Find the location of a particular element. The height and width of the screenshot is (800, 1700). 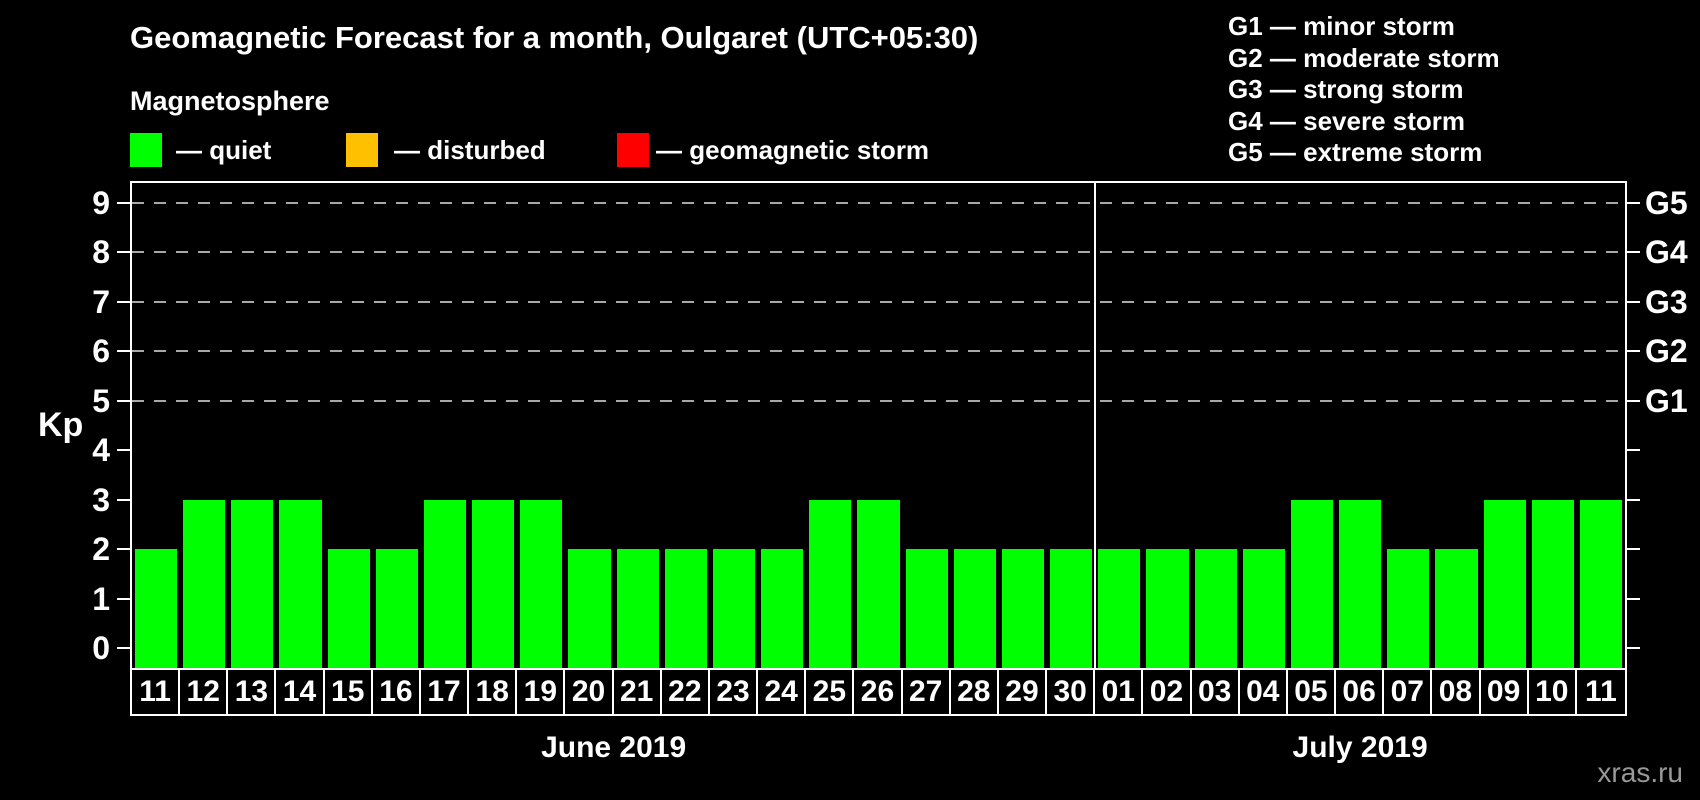

storm-color-swatch is located at coordinates (633, 150).